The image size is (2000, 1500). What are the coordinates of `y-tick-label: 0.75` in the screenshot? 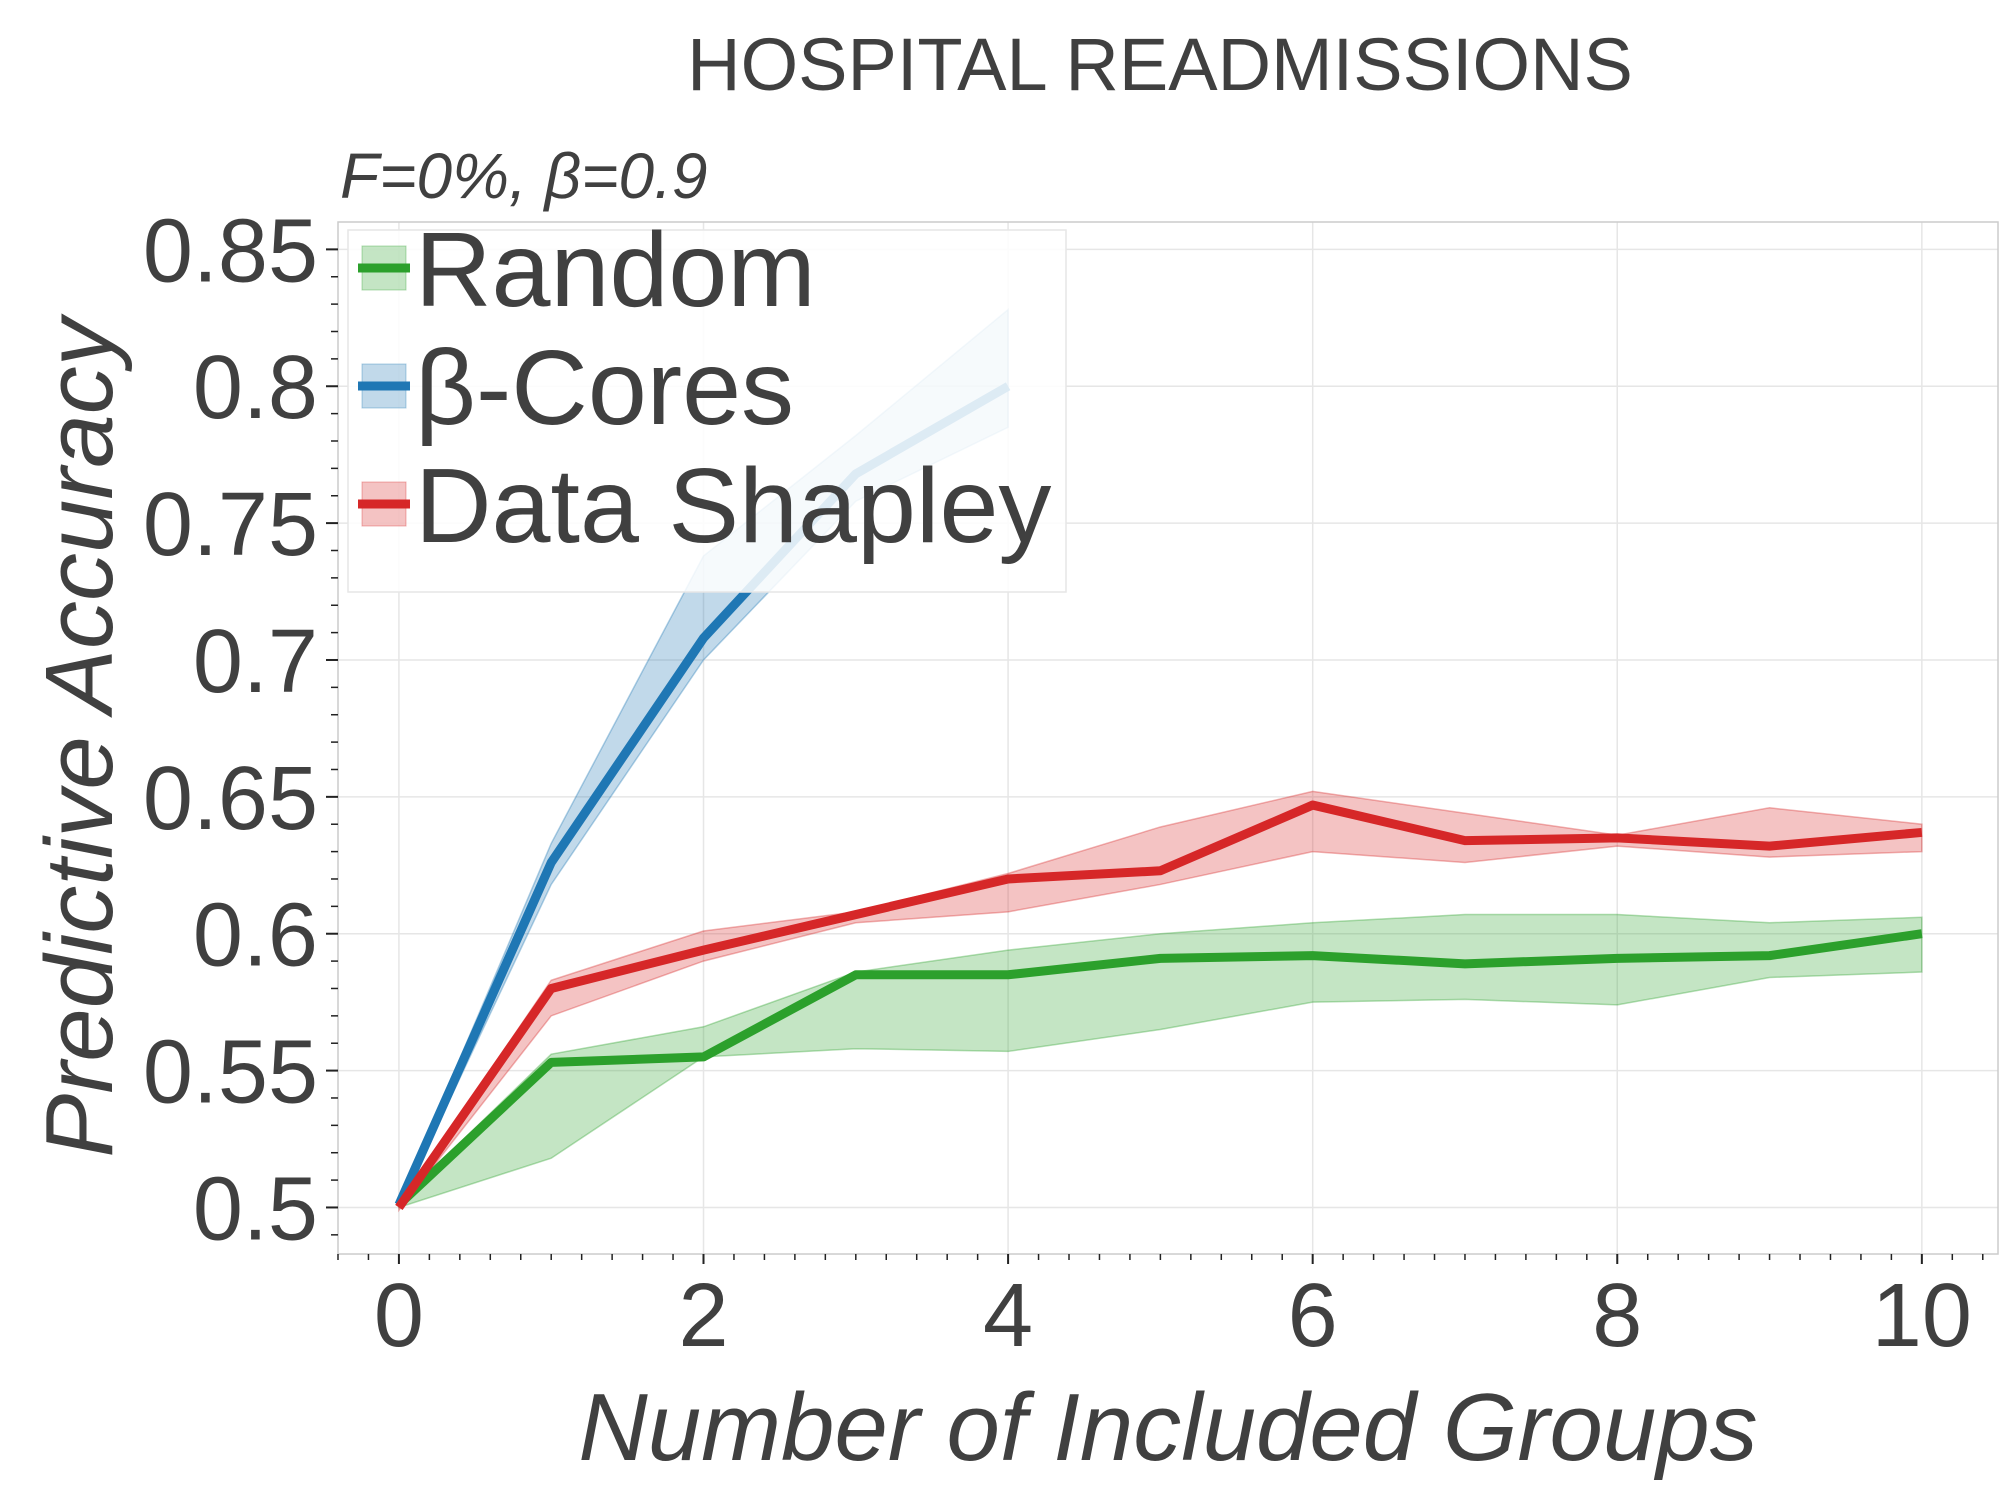 It's located at (230, 525).